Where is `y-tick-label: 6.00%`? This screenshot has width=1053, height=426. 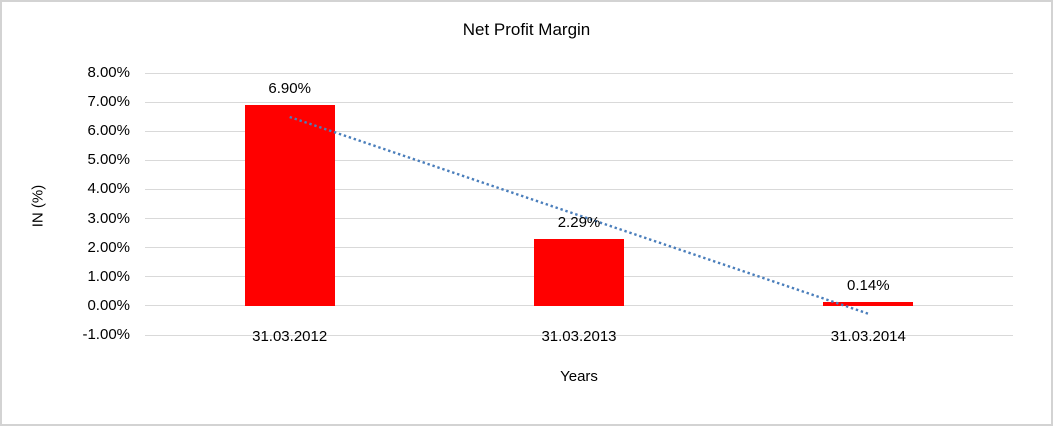
y-tick-label: 6.00% is located at coordinates (108, 131).